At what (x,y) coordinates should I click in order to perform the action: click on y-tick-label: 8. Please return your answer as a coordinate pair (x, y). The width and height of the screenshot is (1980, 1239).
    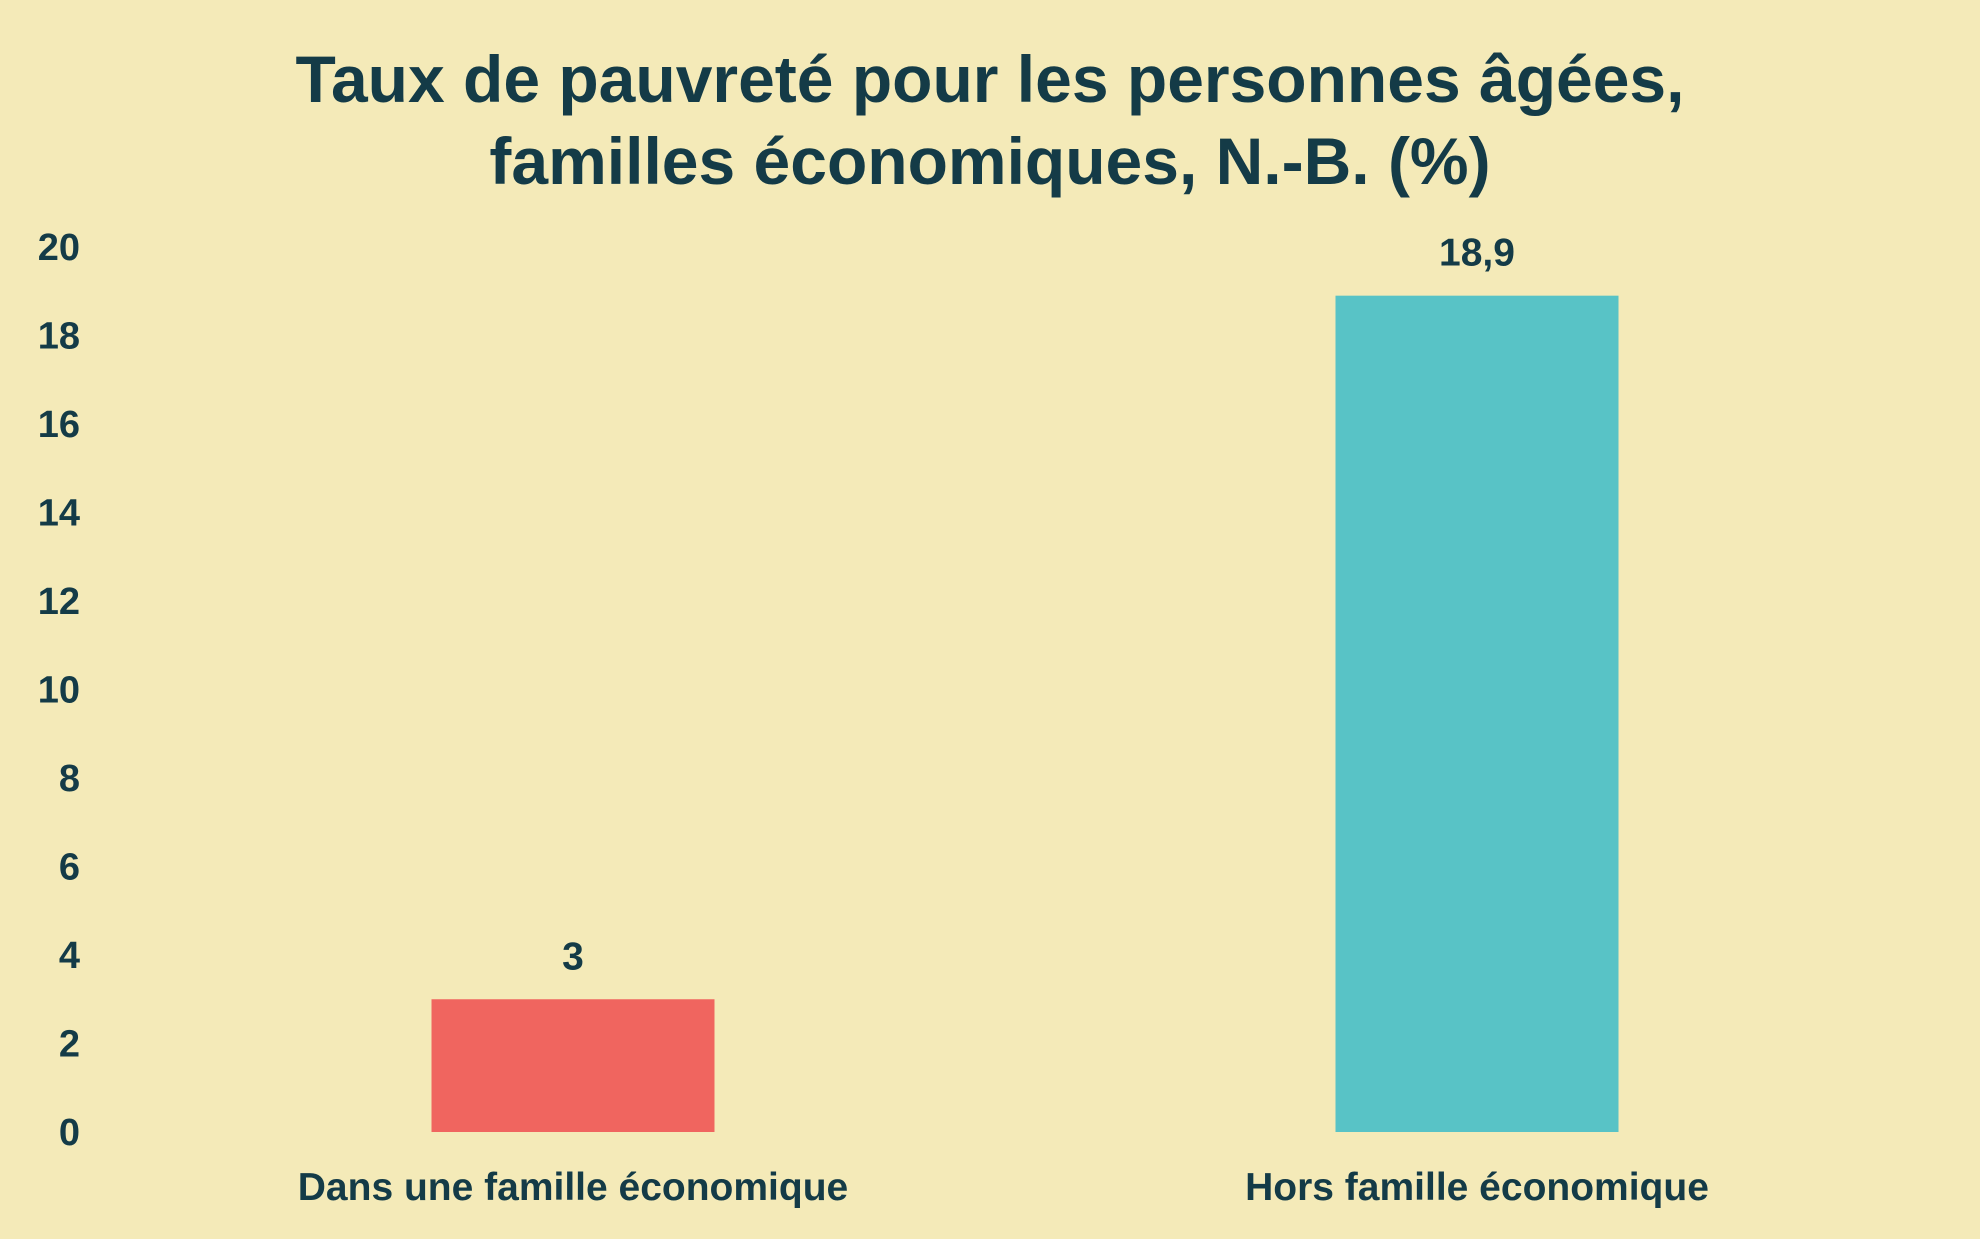
    Looking at the image, I should click on (69, 779).